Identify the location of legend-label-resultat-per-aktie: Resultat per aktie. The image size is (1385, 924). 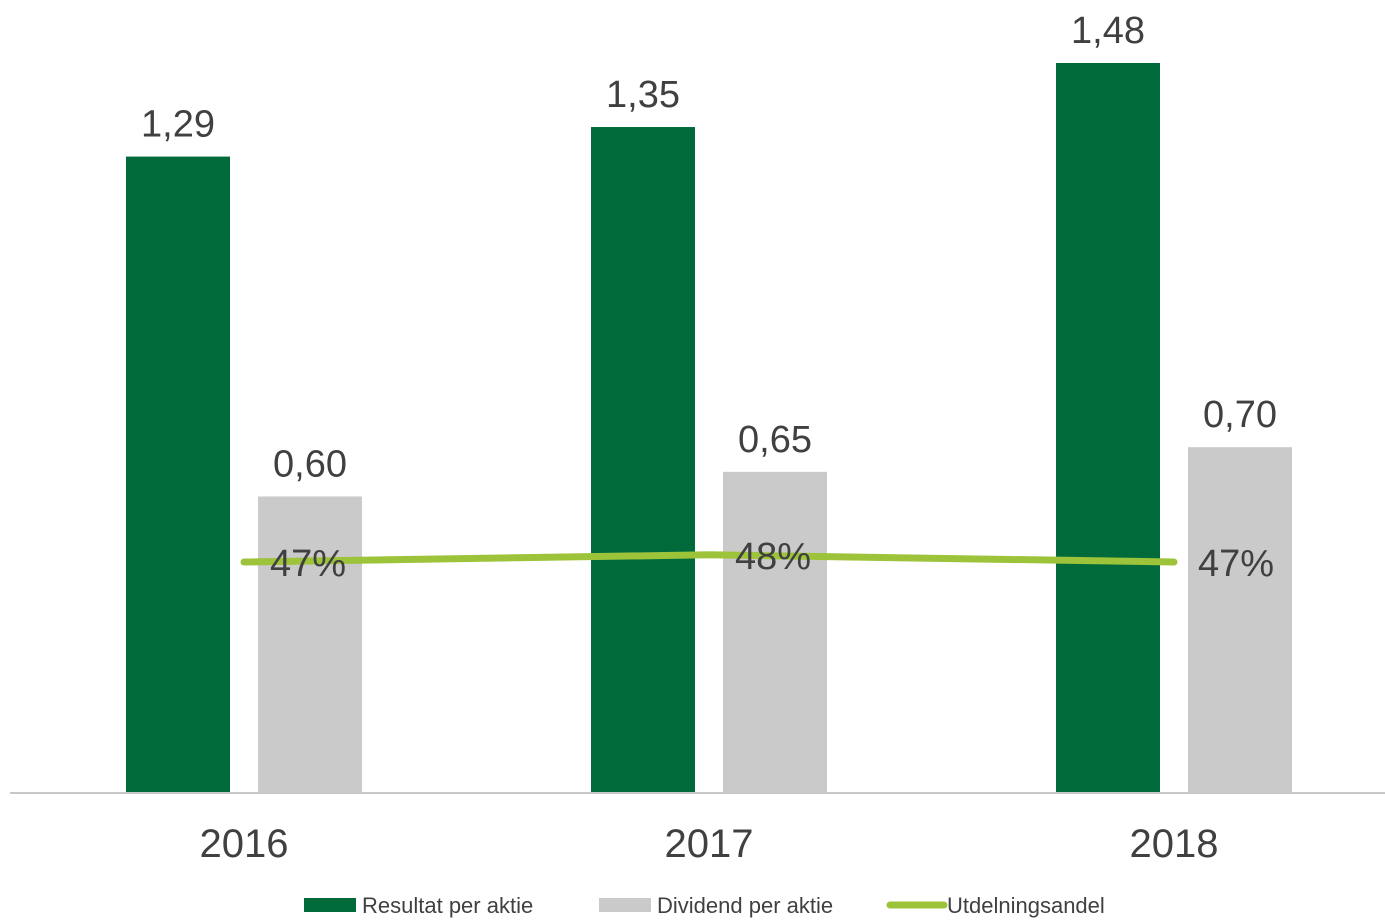
(447, 905).